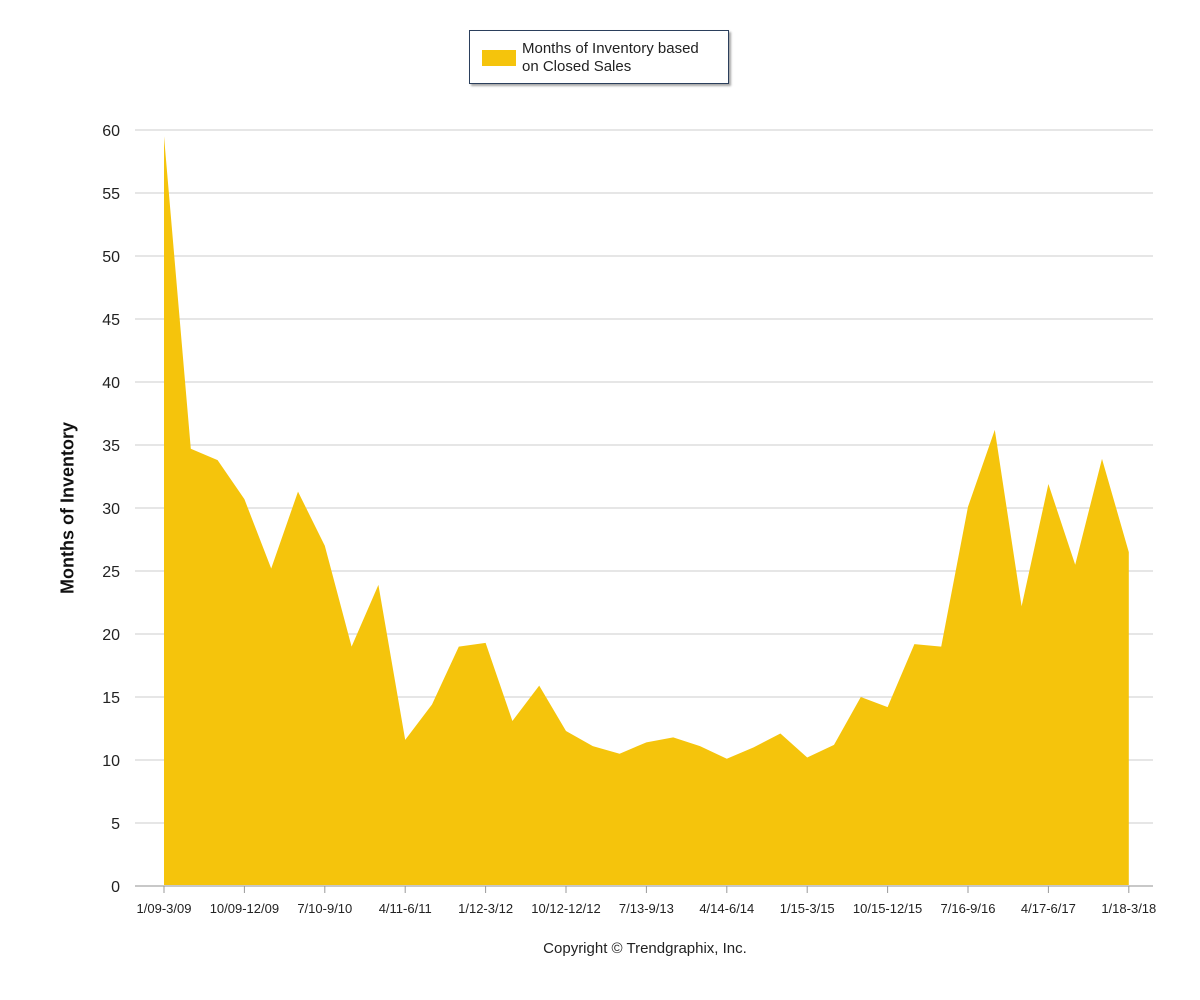 The width and height of the screenshot is (1200, 1000). Describe the element at coordinates (565, 908) in the screenshot. I see `x-tick-label: 10/12-12/12` at that location.